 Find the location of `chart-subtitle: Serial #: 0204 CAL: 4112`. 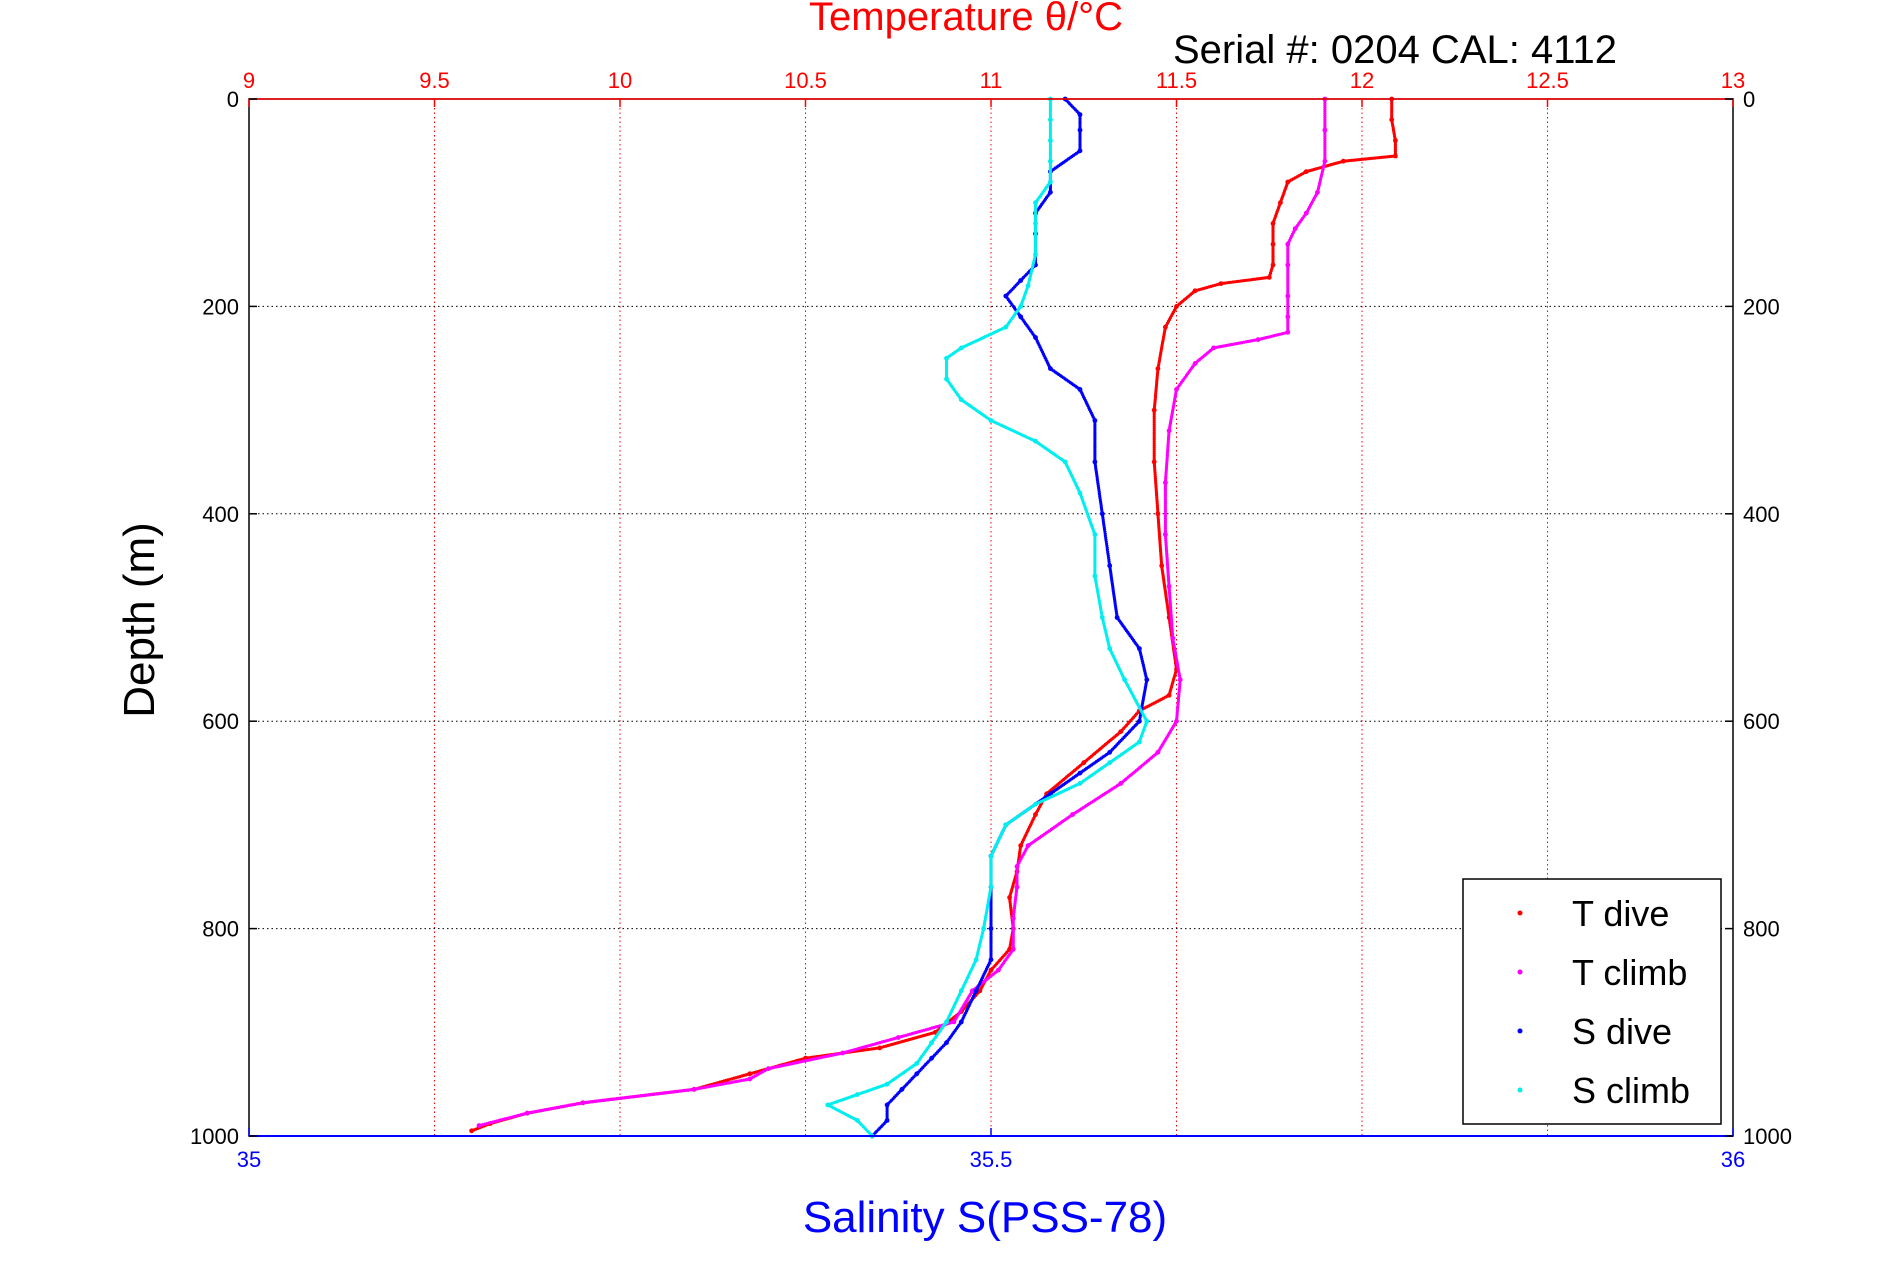

chart-subtitle: Serial #: 0204 CAL: 4112 is located at coordinates (1395, 50).